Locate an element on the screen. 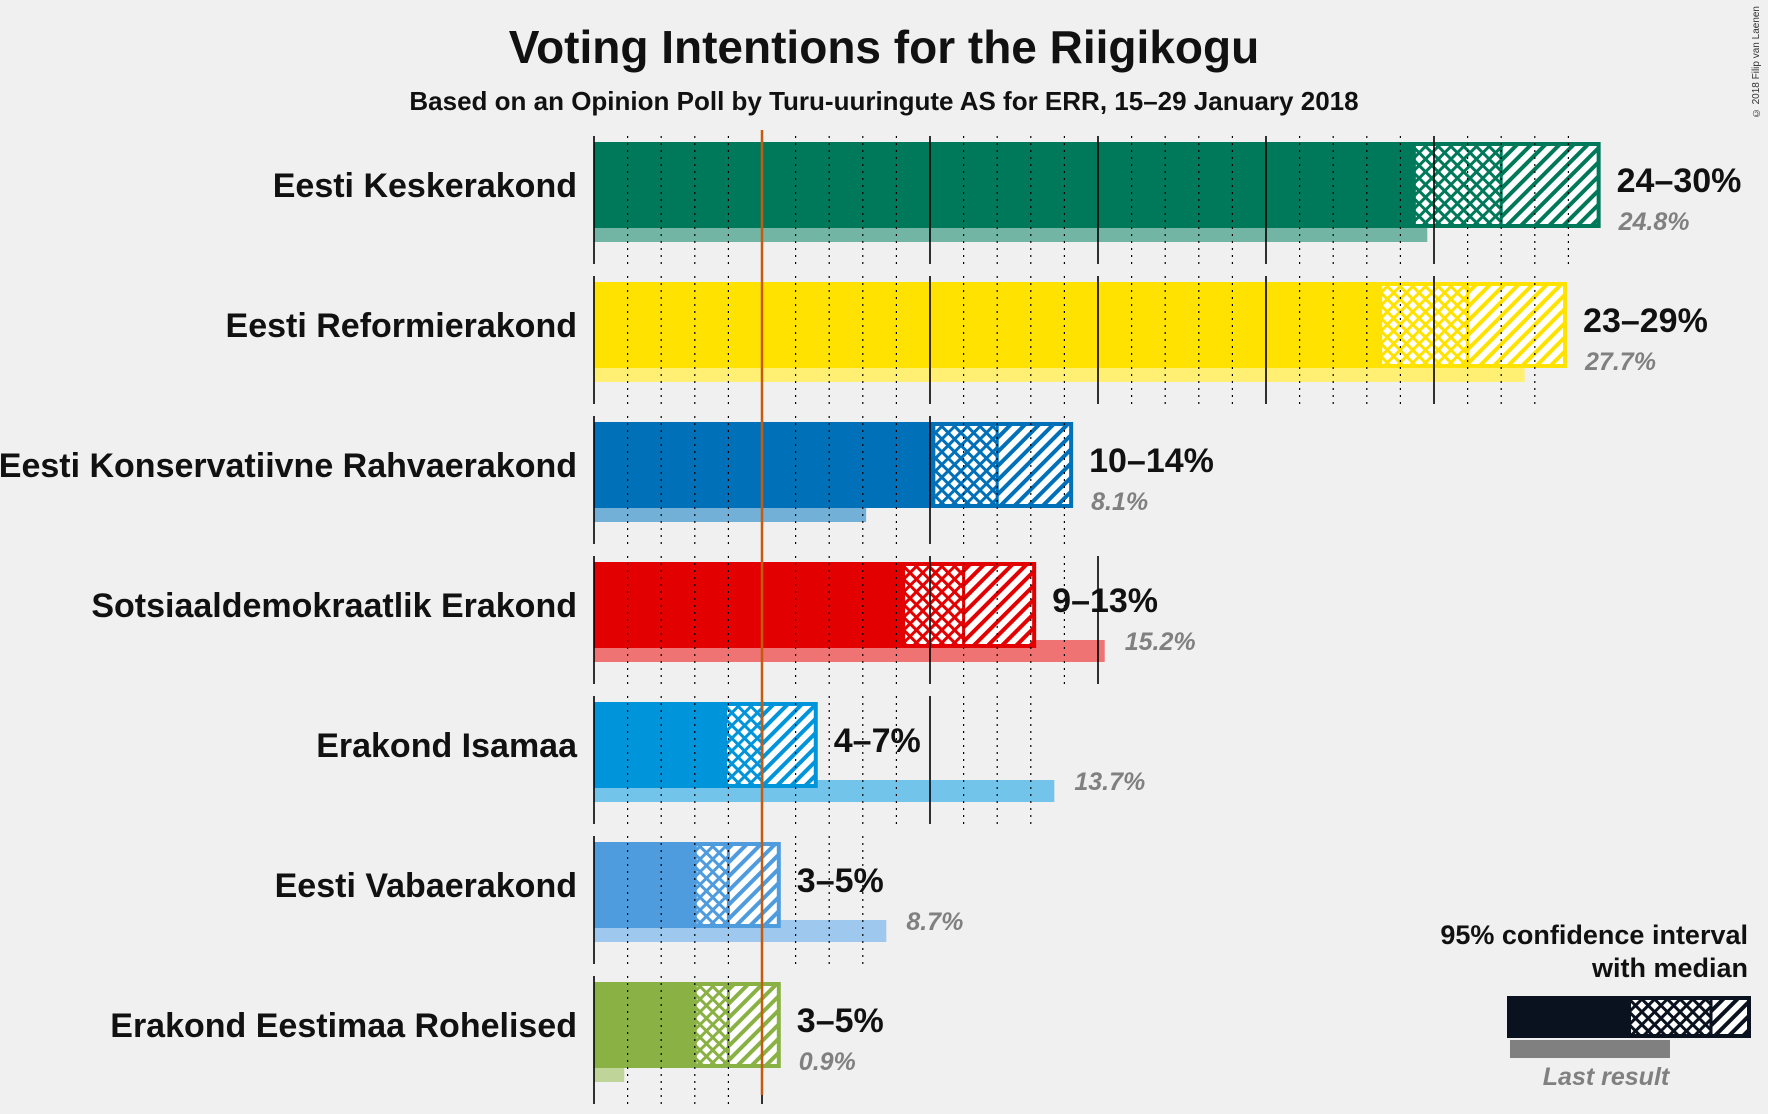 The height and width of the screenshot is (1114, 1768). range-label: 23–29% is located at coordinates (1645, 321).